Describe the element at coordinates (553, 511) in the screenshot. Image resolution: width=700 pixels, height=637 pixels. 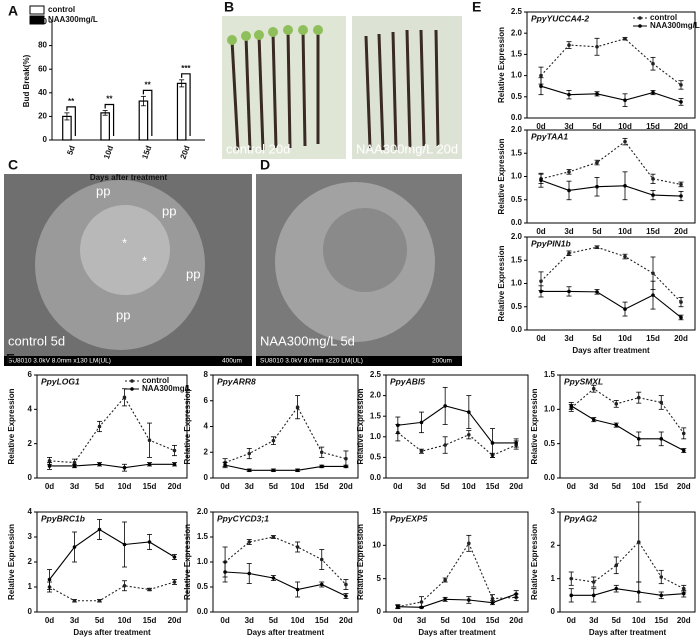
I see `y-tick-label: 3` at that location.